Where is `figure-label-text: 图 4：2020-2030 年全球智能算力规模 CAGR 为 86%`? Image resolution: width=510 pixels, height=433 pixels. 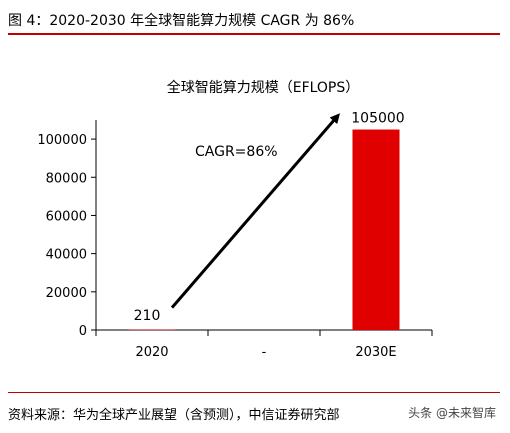 figure-label-text: 图 4：2020-2030 年全球智能算力规模 CAGR 为 86% is located at coordinates (181, 21).